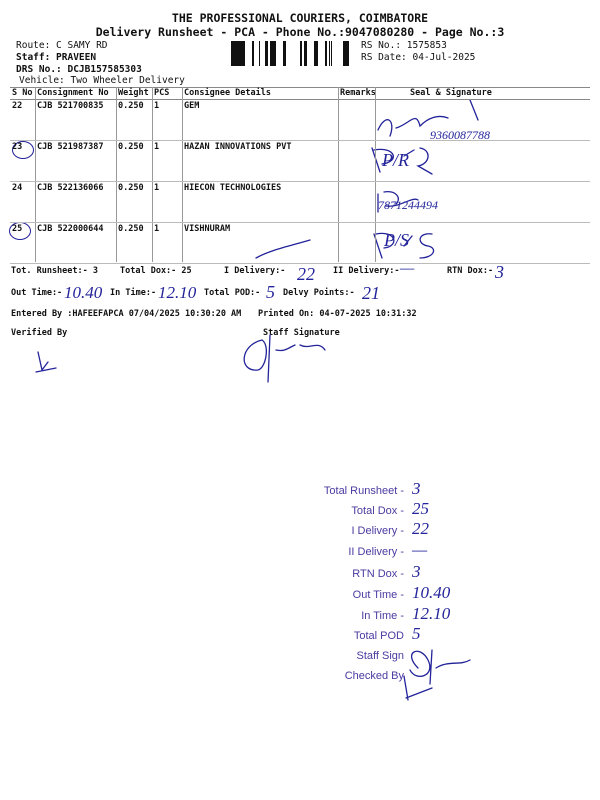 The image size is (600, 800). What do you see at coordinates (37, 293) in the screenshot?
I see `out-time-label: Out Time:-` at bounding box center [37, 293].